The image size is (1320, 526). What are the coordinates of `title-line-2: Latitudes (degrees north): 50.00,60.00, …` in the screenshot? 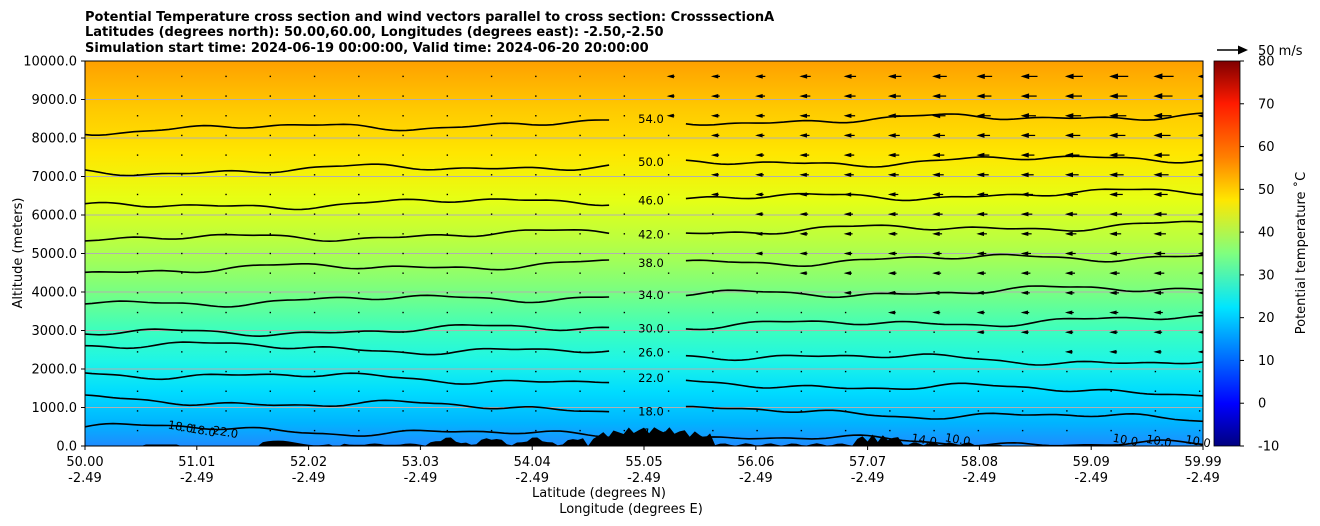 It's located at (374, 32).